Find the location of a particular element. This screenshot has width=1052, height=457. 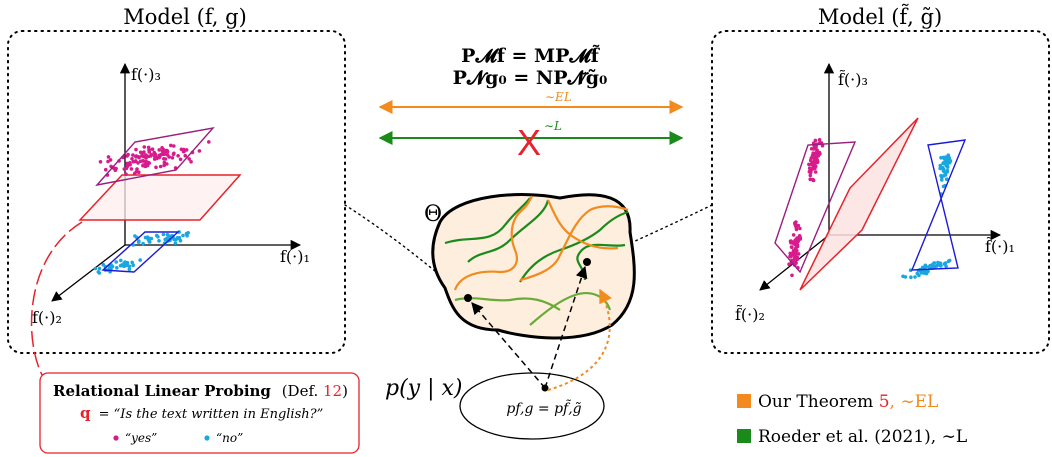

left-cyan-cluster is located at coordinates (141, 252).